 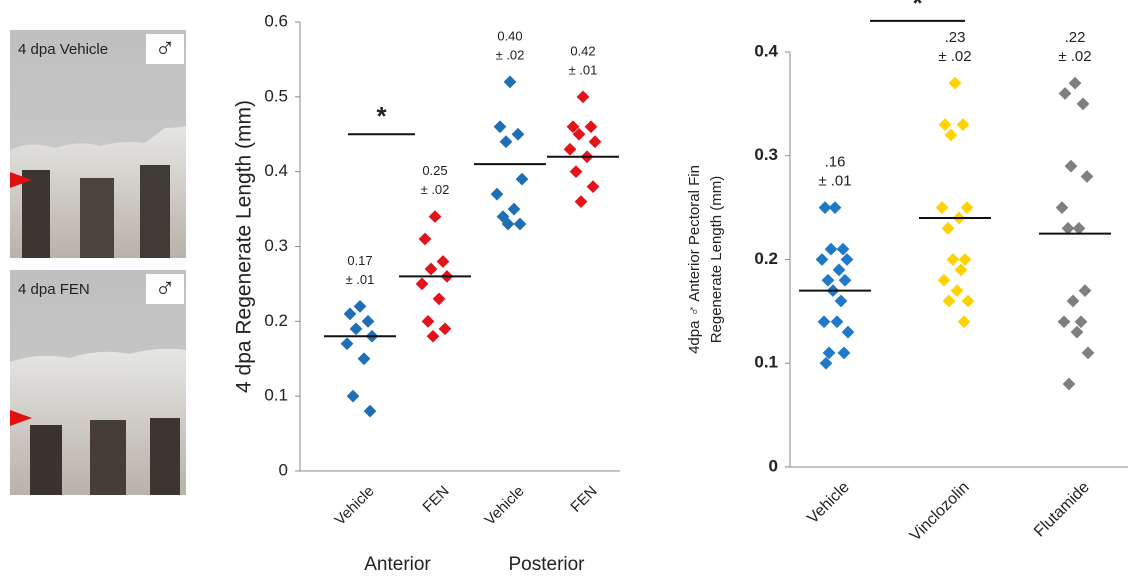 I want to click on mean-label: .23, so click(x=955, y=37).